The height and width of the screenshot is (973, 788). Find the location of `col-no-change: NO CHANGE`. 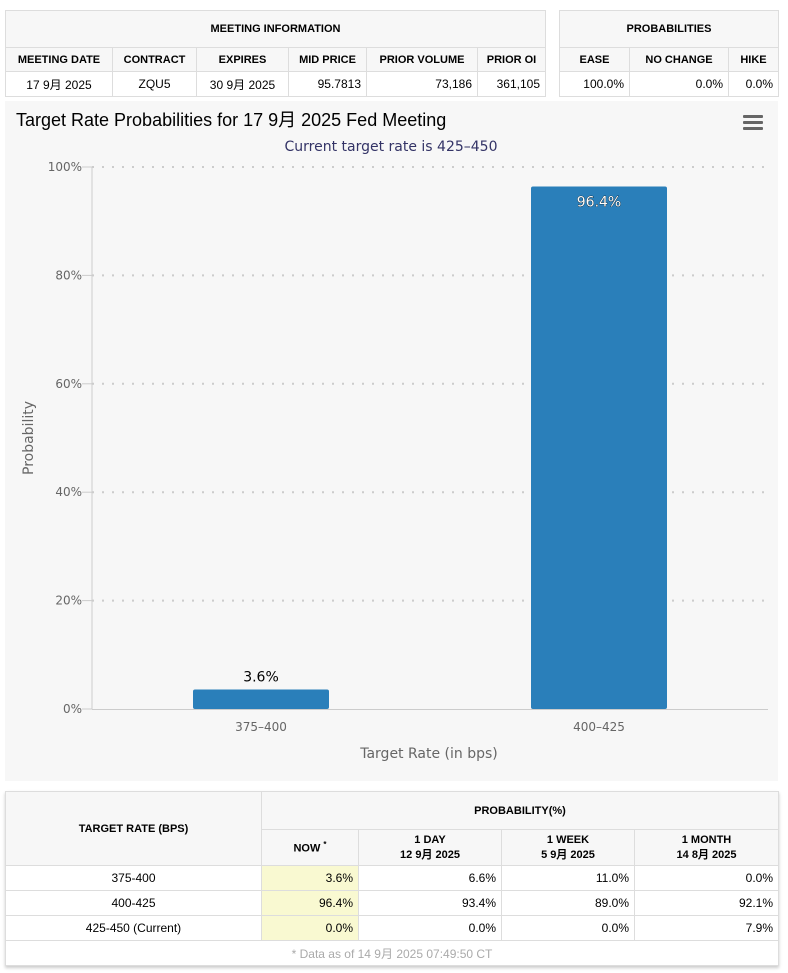

col-no-change: NO CHANGE is located at coordinates (679, 59).